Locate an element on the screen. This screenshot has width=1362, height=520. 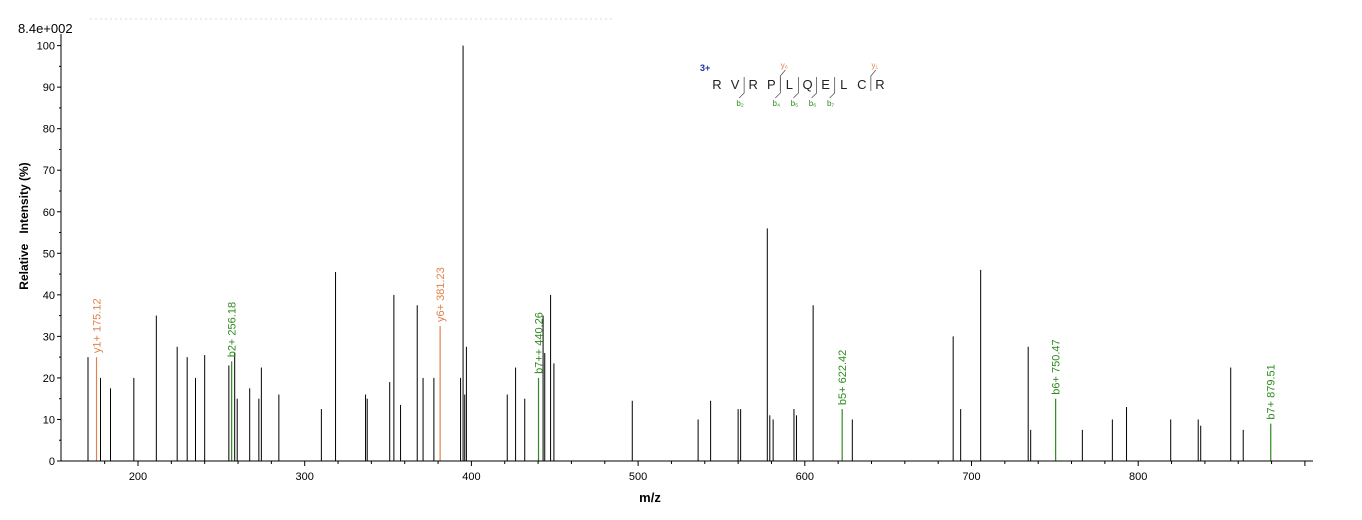
peak-label: y1+ 175.12 is located at coordinates (98, 325).